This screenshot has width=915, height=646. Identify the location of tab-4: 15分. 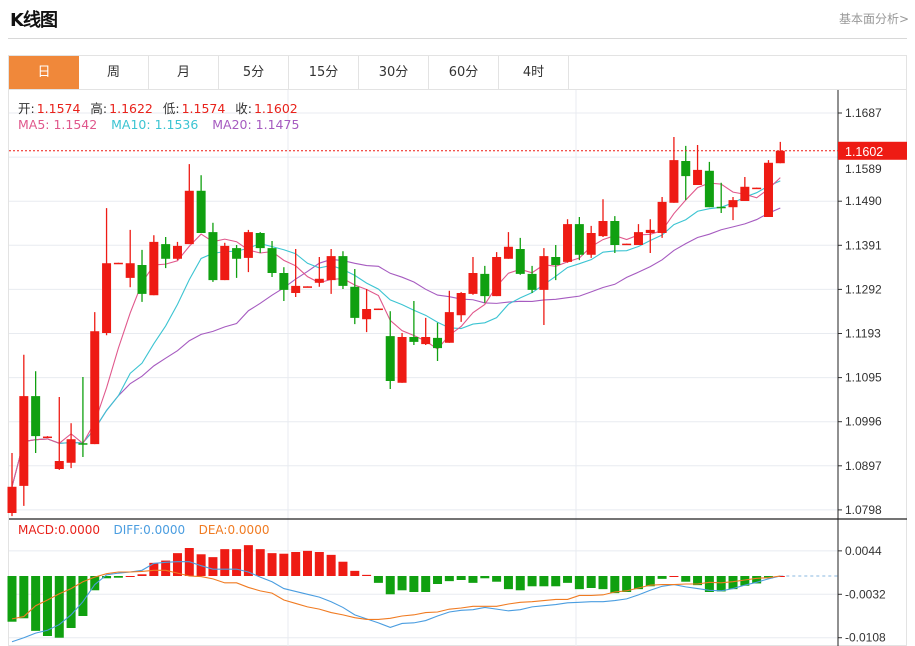
(324, 72).